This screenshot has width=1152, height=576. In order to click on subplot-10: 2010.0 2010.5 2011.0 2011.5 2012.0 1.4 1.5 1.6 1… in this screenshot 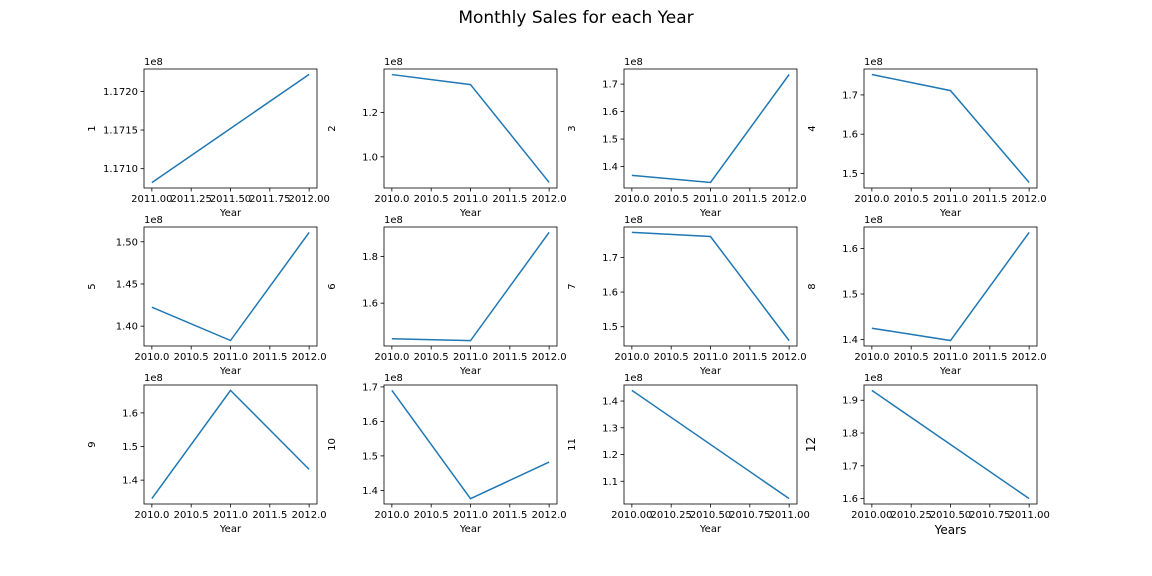, I will do `click(447, 454)`.